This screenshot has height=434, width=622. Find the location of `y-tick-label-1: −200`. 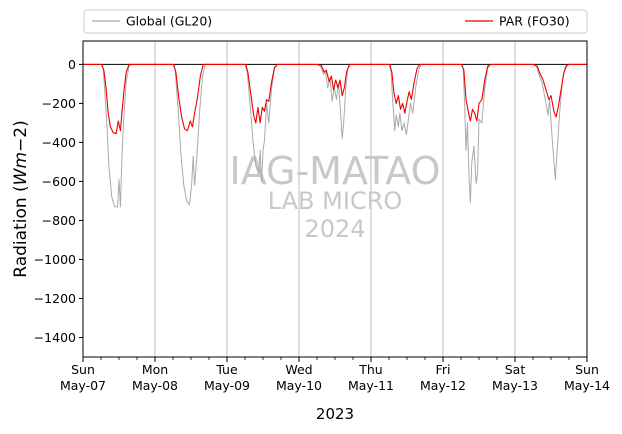

y-tick-label-1: −200 is located at coordinates (59, 103).